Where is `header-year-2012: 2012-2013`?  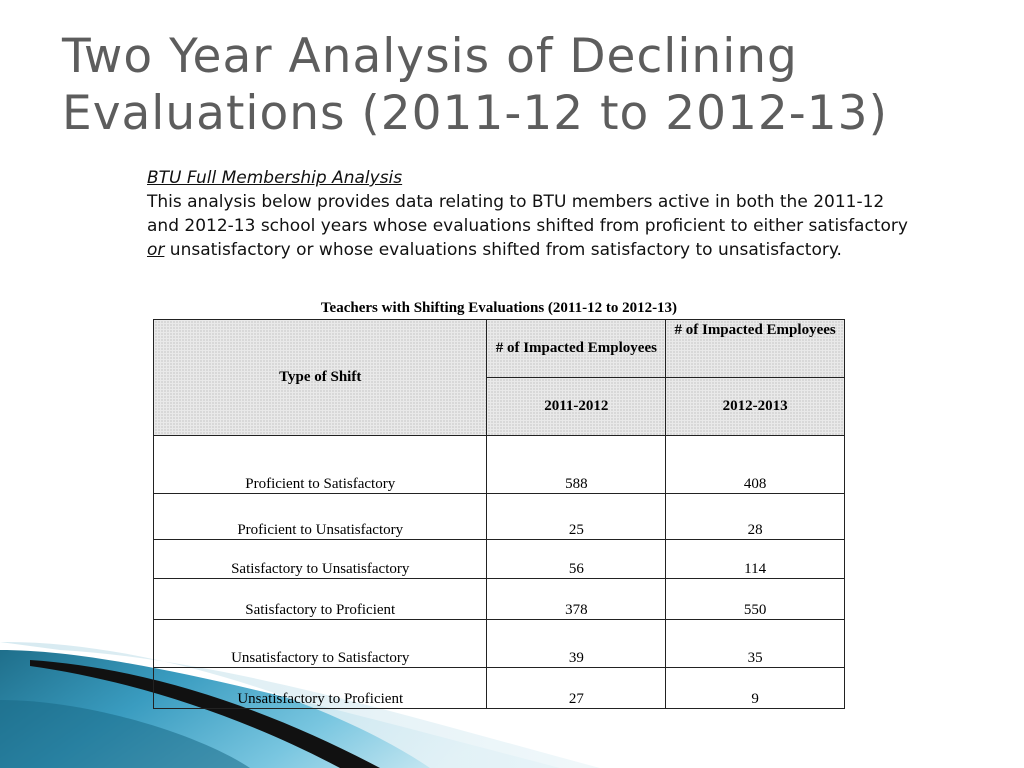 header-year-2012: 2012-2013 is located at coordinates (755, 406).